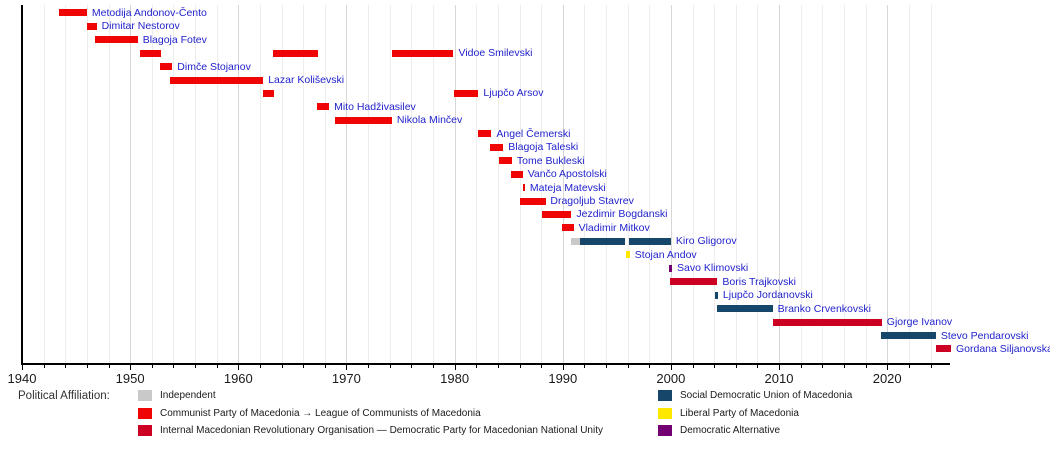  I want to click on person-label: Branko Crvenkovski, so click(824, 308).